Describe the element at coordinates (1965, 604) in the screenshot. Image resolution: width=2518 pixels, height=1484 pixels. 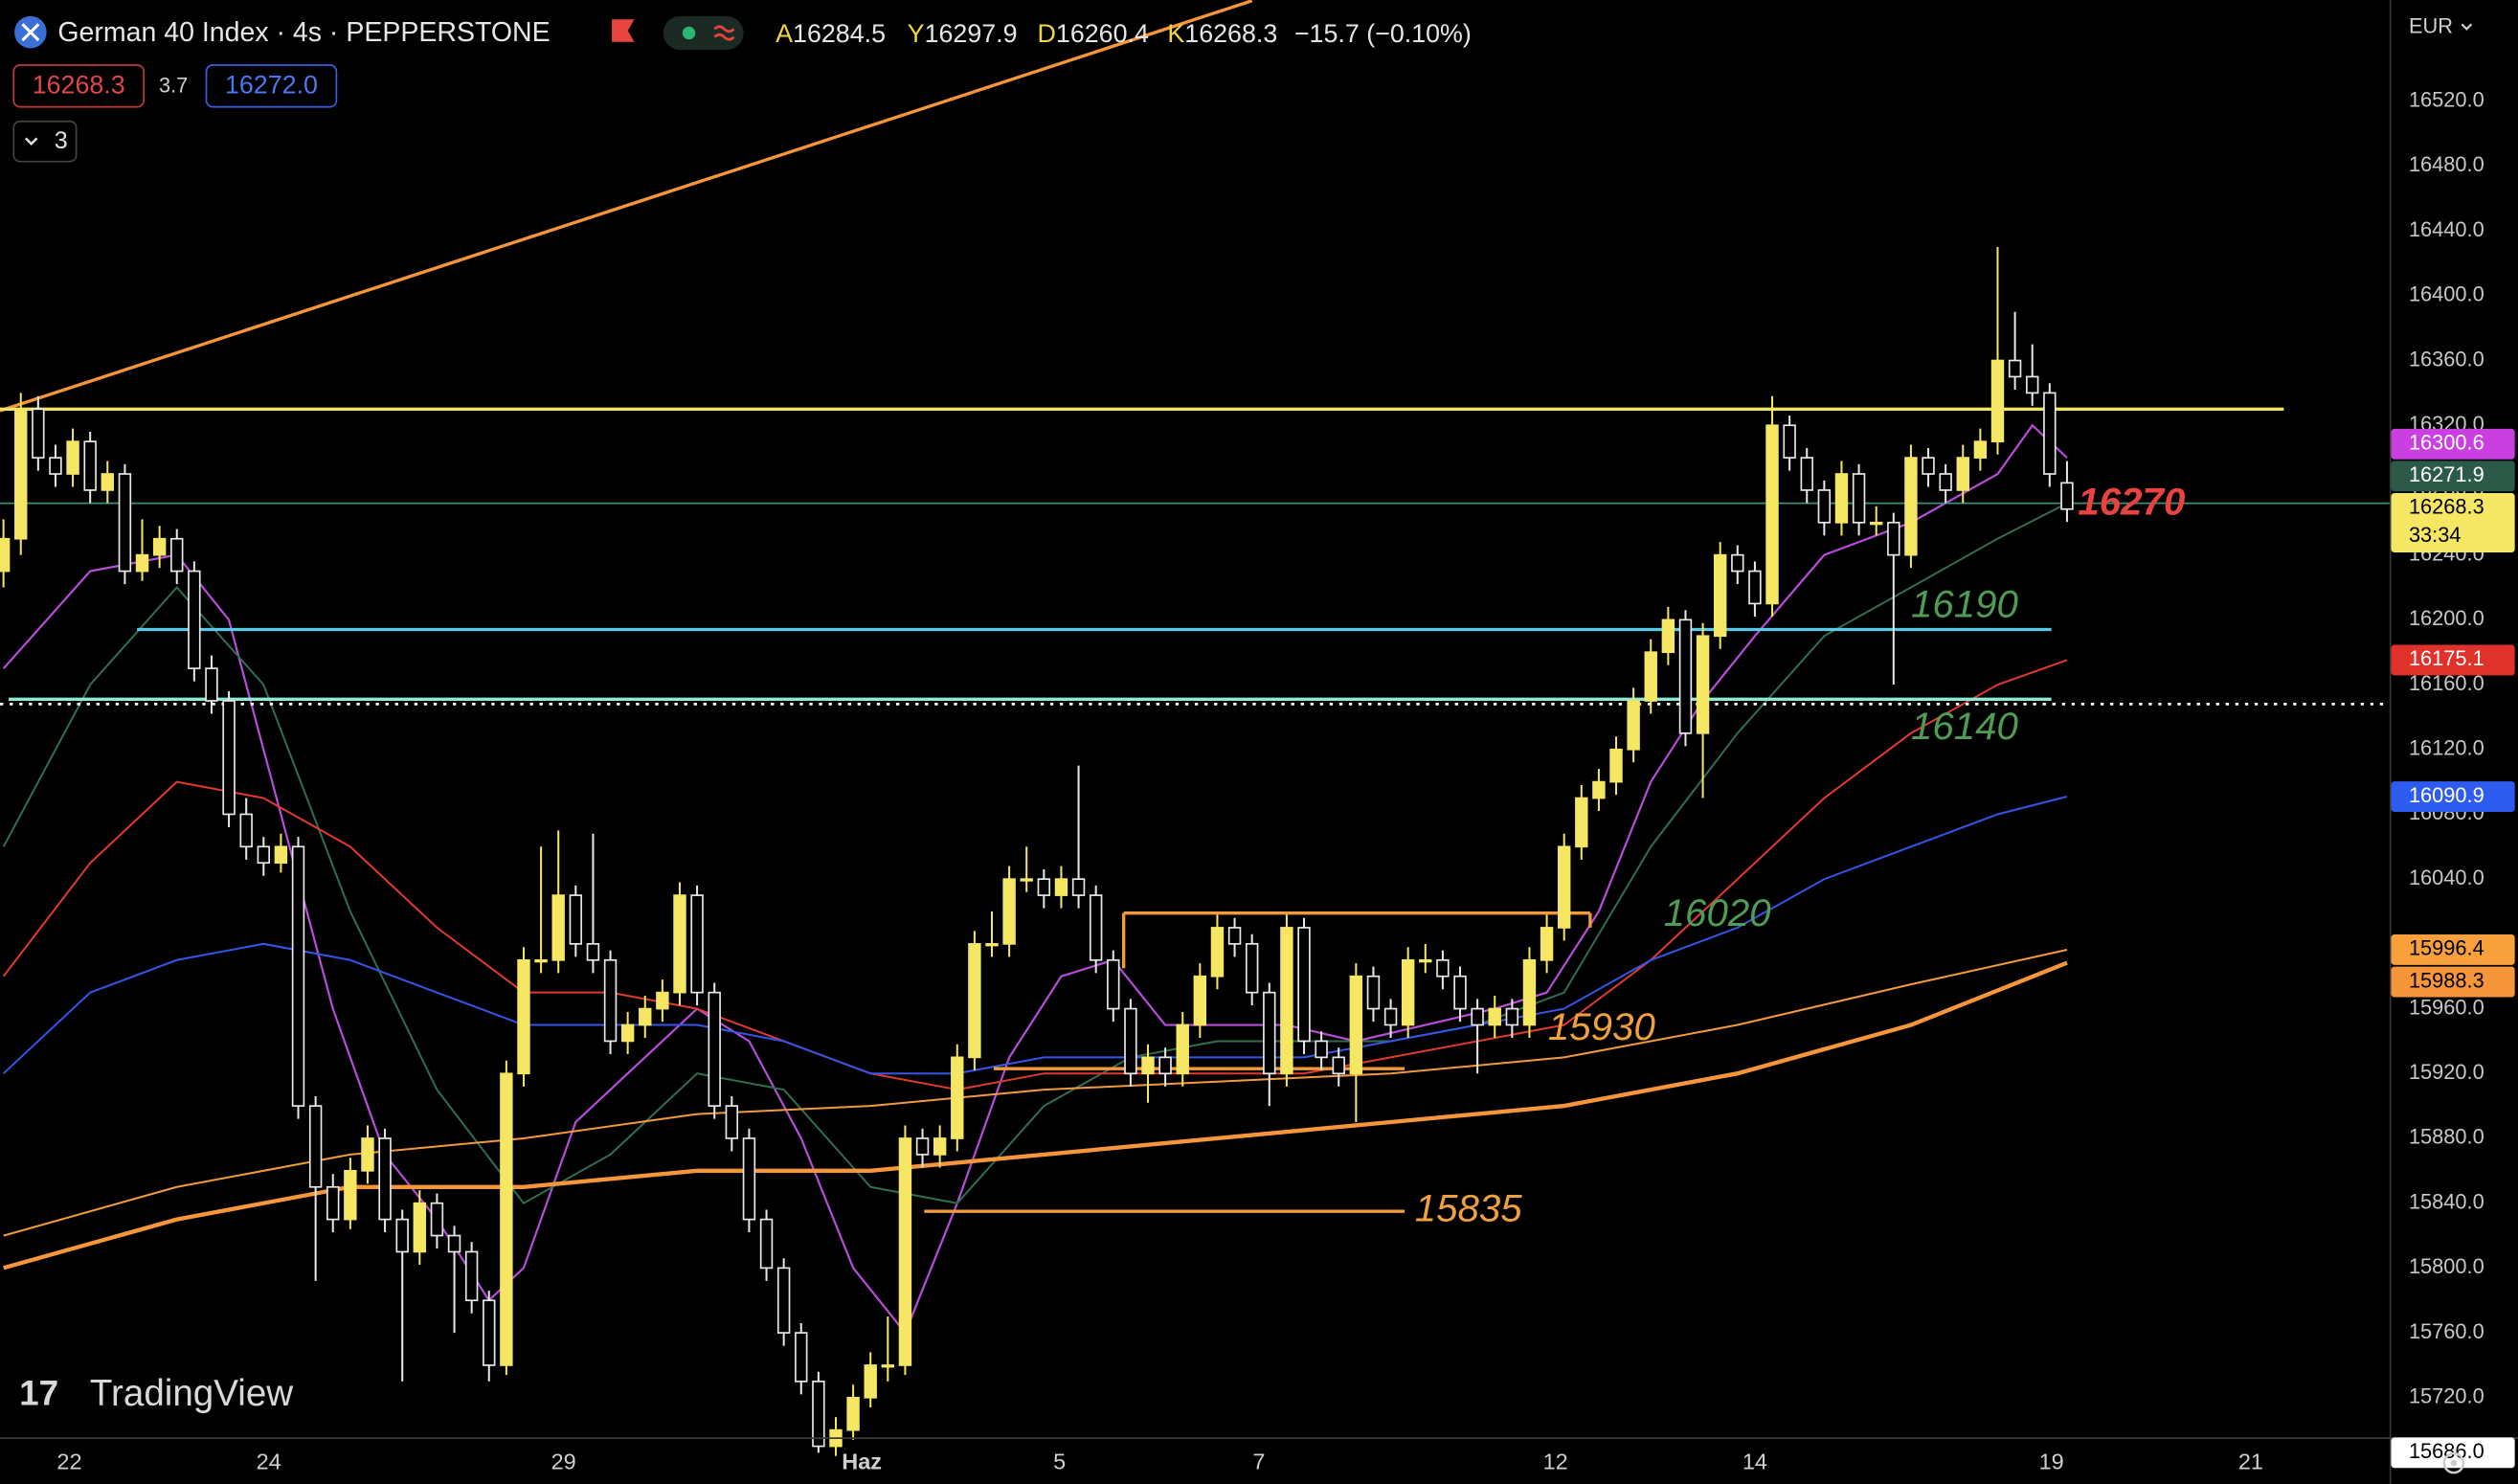
I see `level-annotation: 16190` at that location.